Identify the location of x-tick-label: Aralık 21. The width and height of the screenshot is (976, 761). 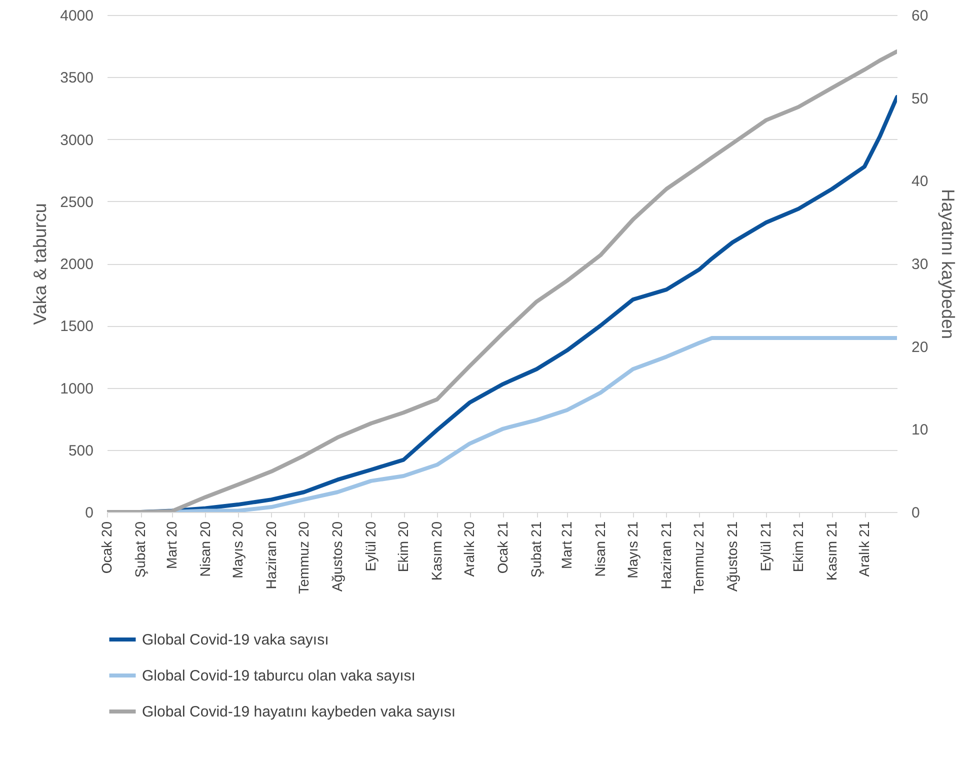
(864, 549).